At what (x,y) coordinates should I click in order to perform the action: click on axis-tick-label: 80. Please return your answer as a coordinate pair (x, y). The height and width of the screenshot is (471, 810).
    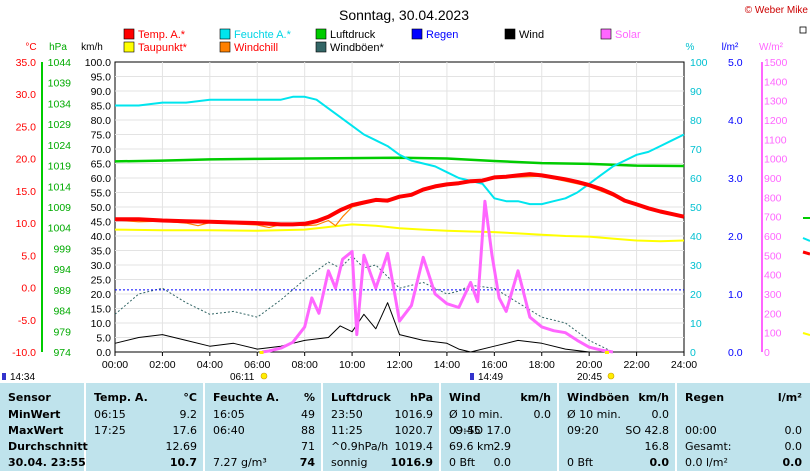
    Looking at the image, I should click on (696, 121).